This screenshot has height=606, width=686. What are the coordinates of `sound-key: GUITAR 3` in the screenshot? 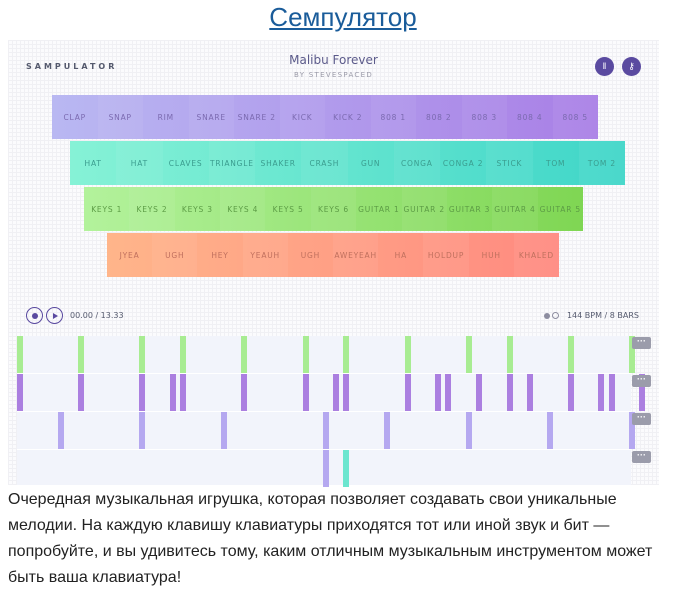 It's located at (469, 209).